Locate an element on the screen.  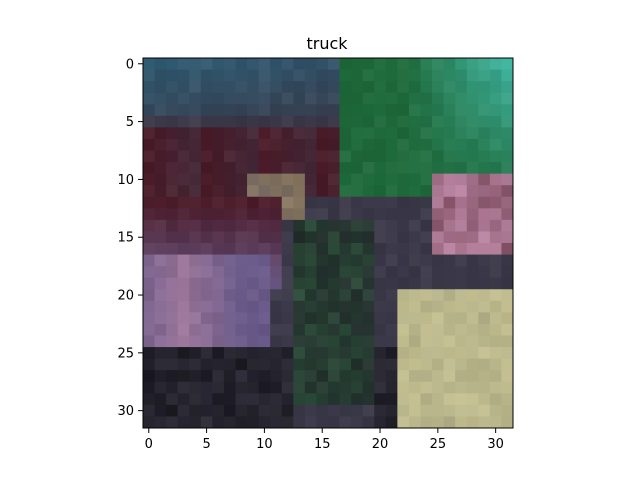
y-tick-label: 15 is located at coordinates (125, 238).